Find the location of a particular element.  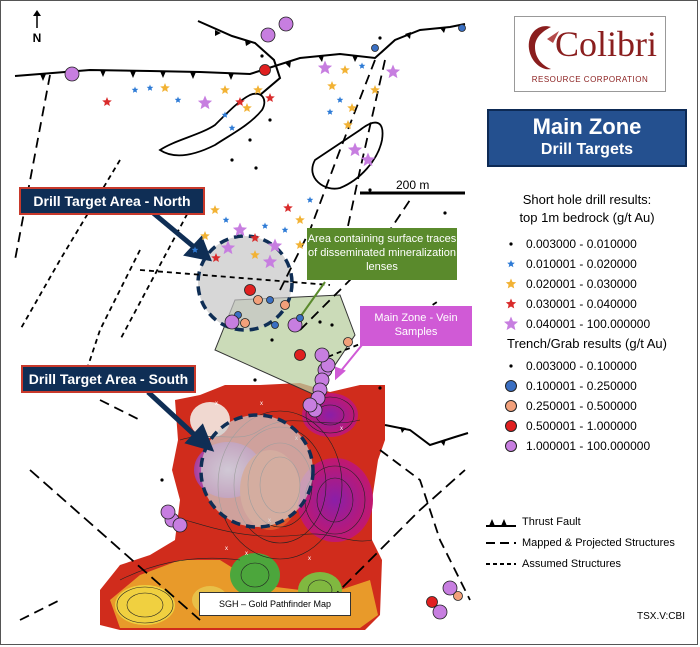

trench-range: 1.000001 - 100.000000 is located at coordinates (588, 446).